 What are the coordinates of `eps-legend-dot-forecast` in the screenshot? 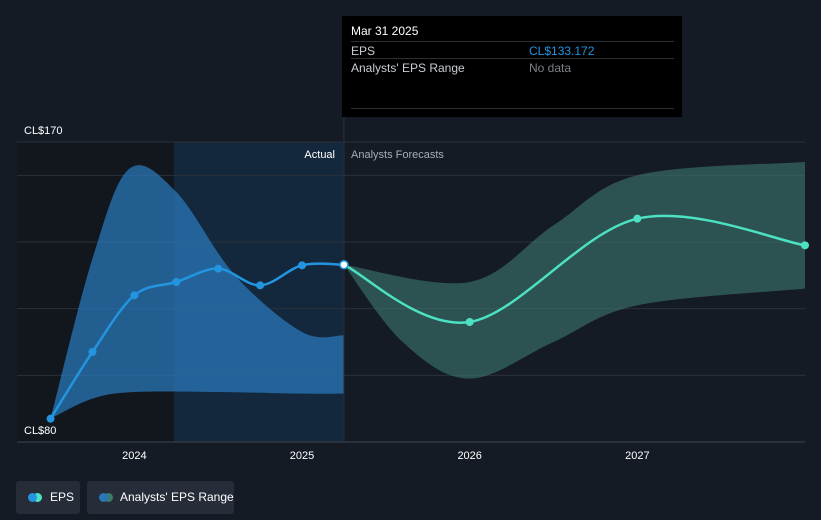 It's located at (37, 497).